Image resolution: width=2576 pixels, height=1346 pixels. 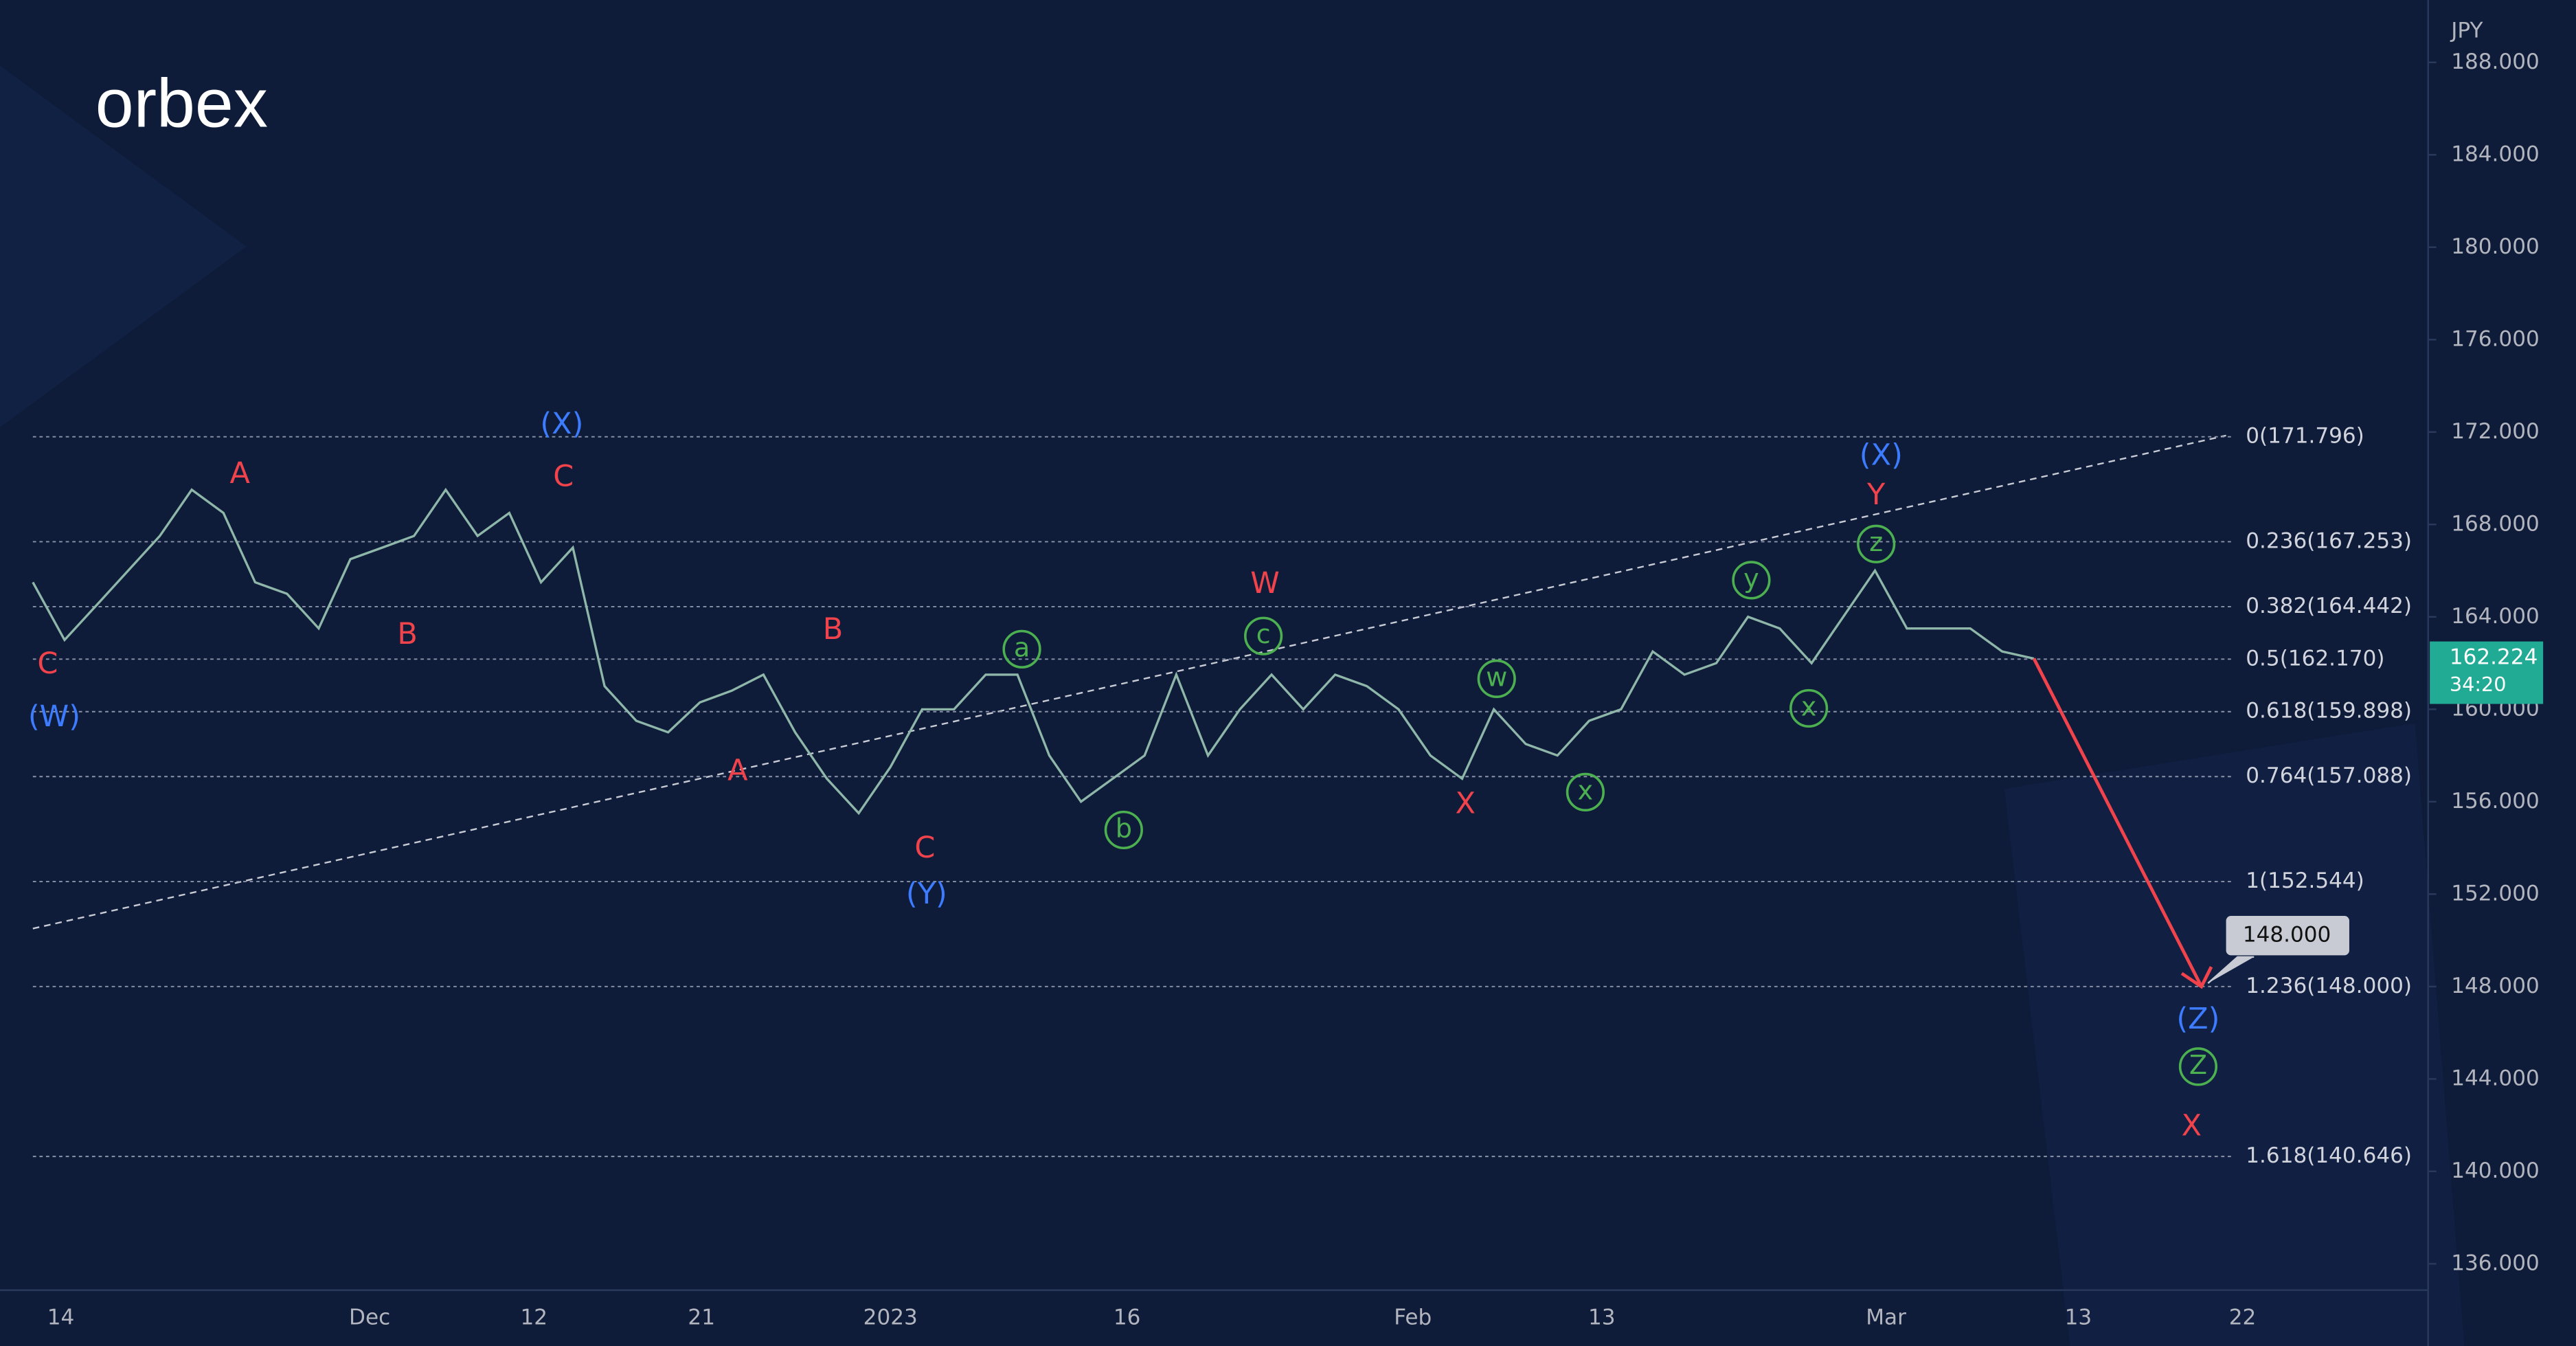 I want to click on wave-label: (Z), so click(x=2197, y=1019).